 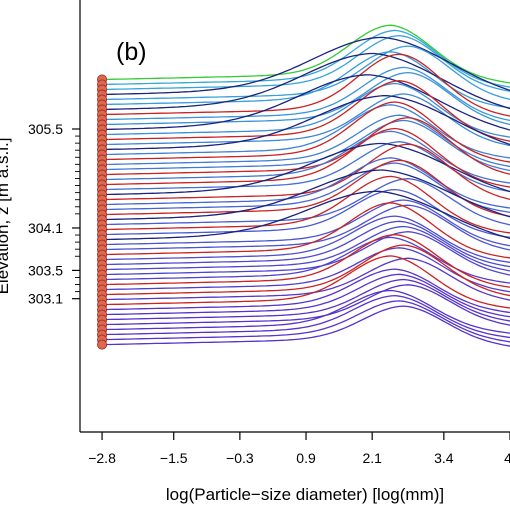 What do you see at coordinates (372, 458) in the screenshot?
I see `x-tick-label: 2.1` at bounding box center [372, 458].